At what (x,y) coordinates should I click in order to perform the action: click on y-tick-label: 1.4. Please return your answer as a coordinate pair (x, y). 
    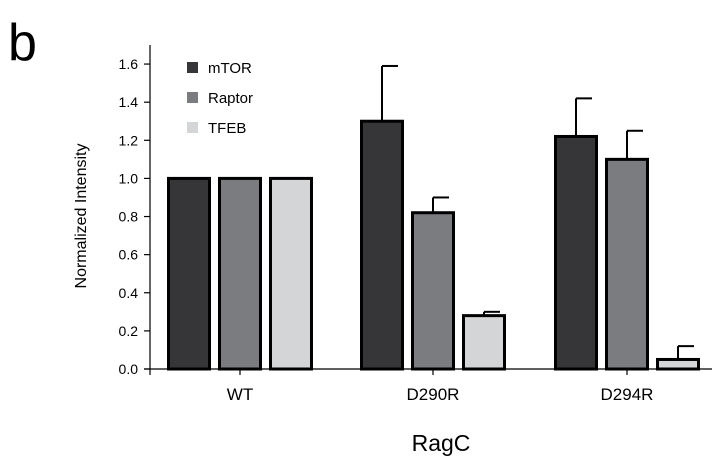
    Looking at the image, I should click on (129, 102).